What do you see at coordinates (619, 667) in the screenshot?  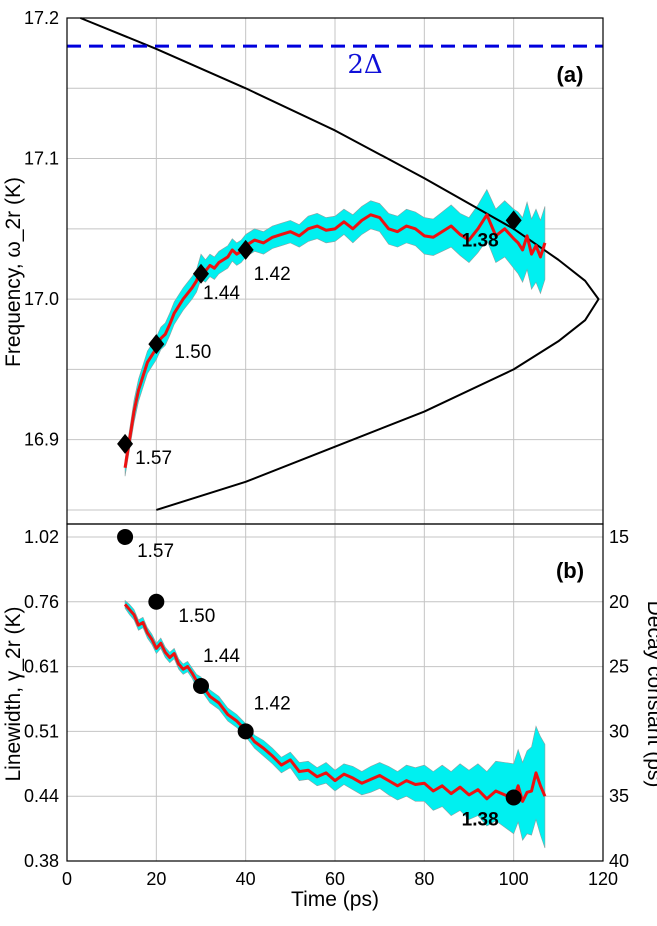 I see `y2-tick-label-b: 25` at bounding box center [619, 667].